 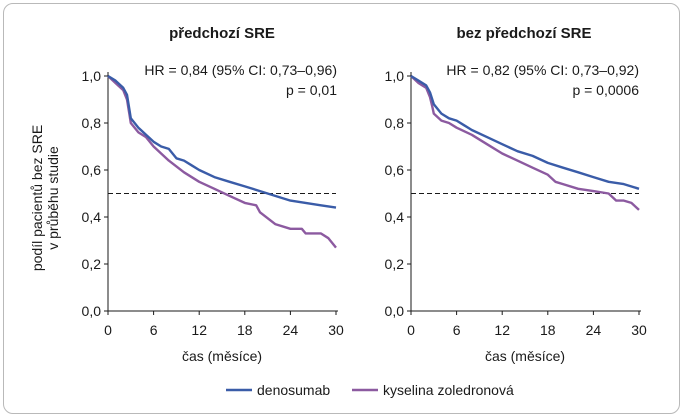 I want to click on panel-1-x-axis-label: čas (měsíce), so click(x=222, y=356).